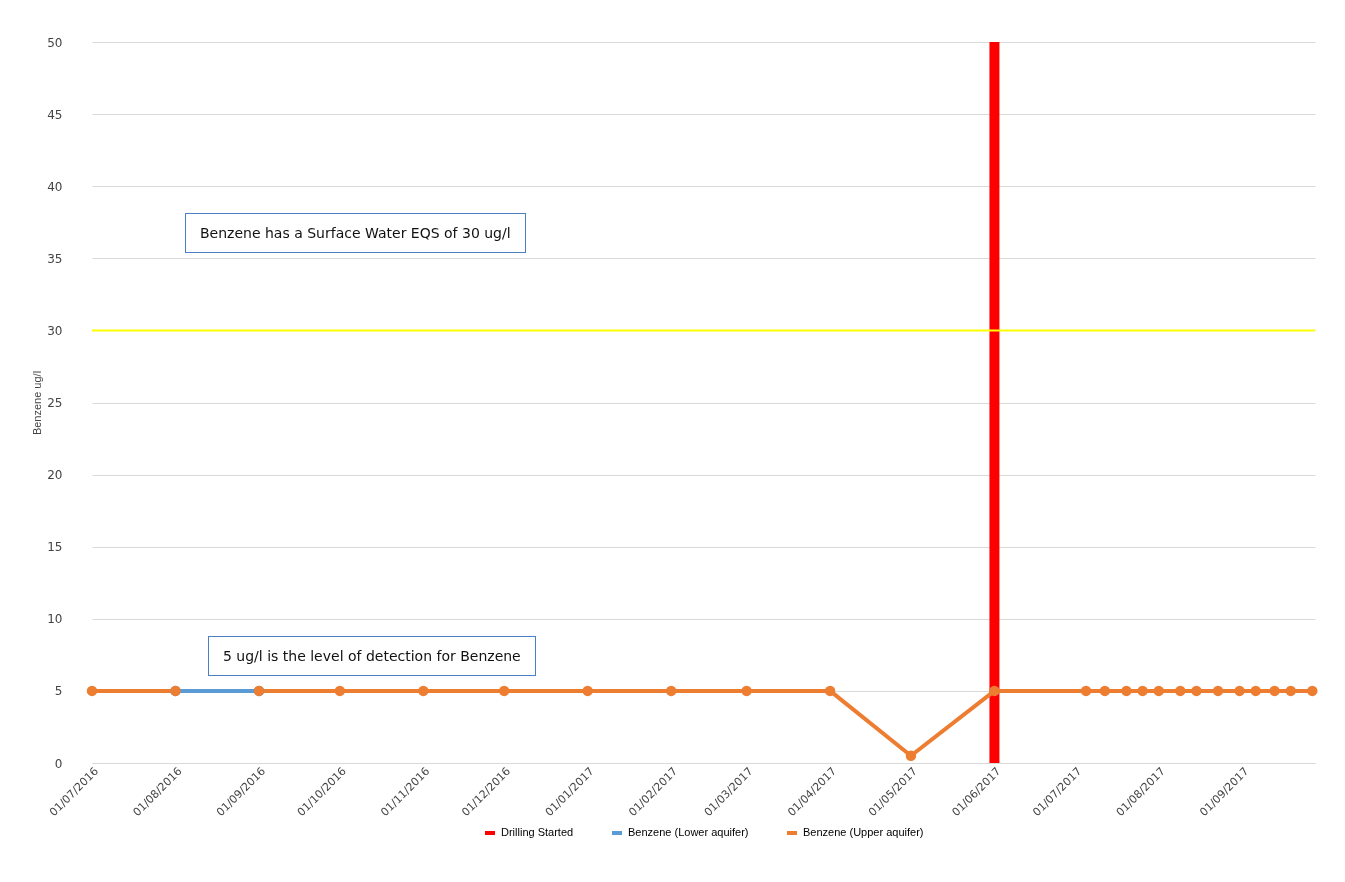 Image resolution: width=1345 pixels, height=882 pixels. What do you see at coordinates (55, 619) in the screenshot?
I see `y-tick-label: 10` at bounding box center [55, 619].